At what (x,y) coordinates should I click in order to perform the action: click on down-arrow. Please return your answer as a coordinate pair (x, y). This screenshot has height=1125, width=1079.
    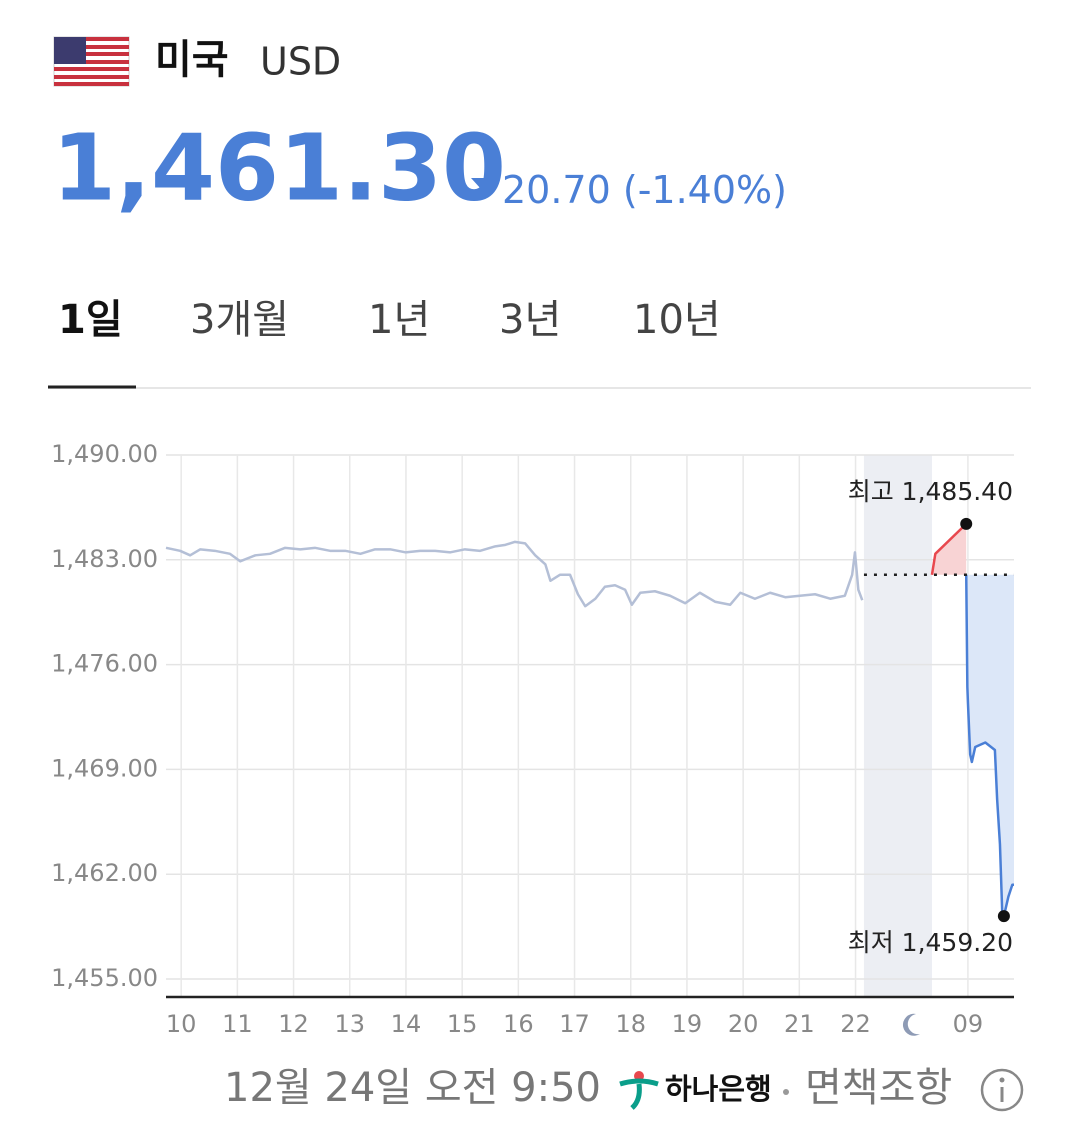
    Looking at the image, I should click on (481, 183).